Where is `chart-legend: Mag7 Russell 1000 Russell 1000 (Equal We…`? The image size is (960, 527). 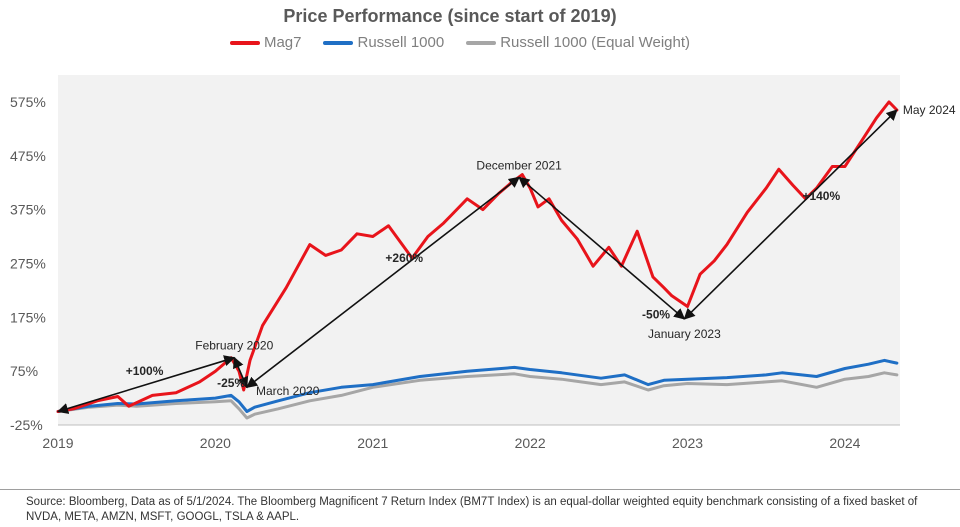 chart-legend: Mag7 Russell 1000 Russell 1000 (Equal We… is located at coordinates (460, 42).